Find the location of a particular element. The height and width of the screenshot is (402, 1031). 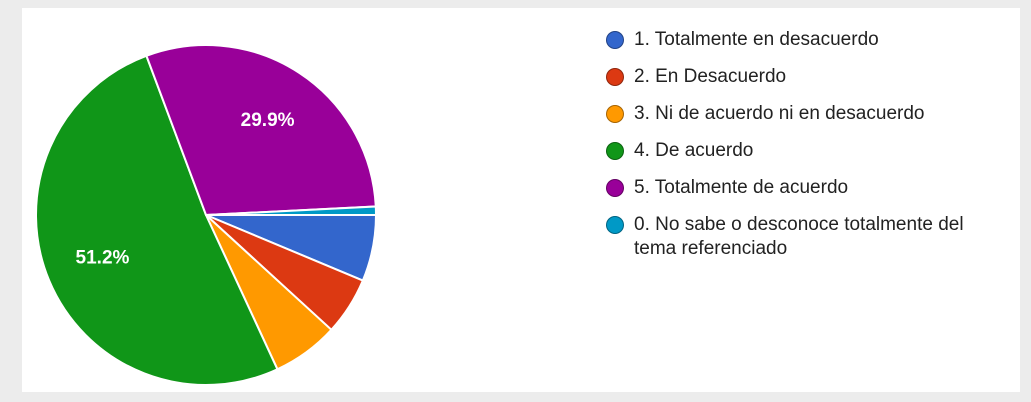

legend-label: 3. Ni de acuerdo ni en desacuerdo is located at coordinates (779, 113).